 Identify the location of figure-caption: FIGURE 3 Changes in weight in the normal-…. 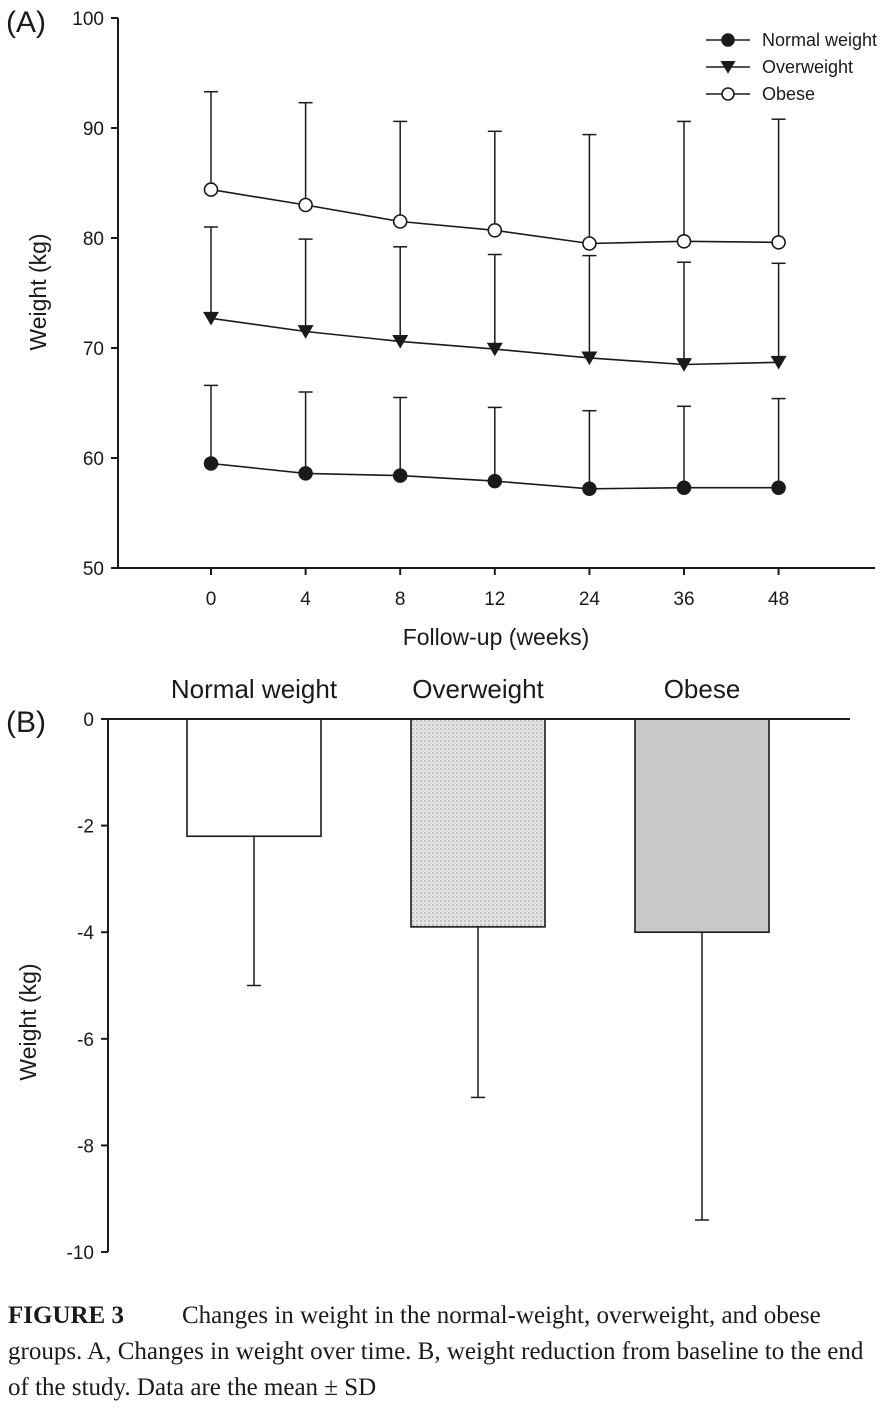
(448, 1352).